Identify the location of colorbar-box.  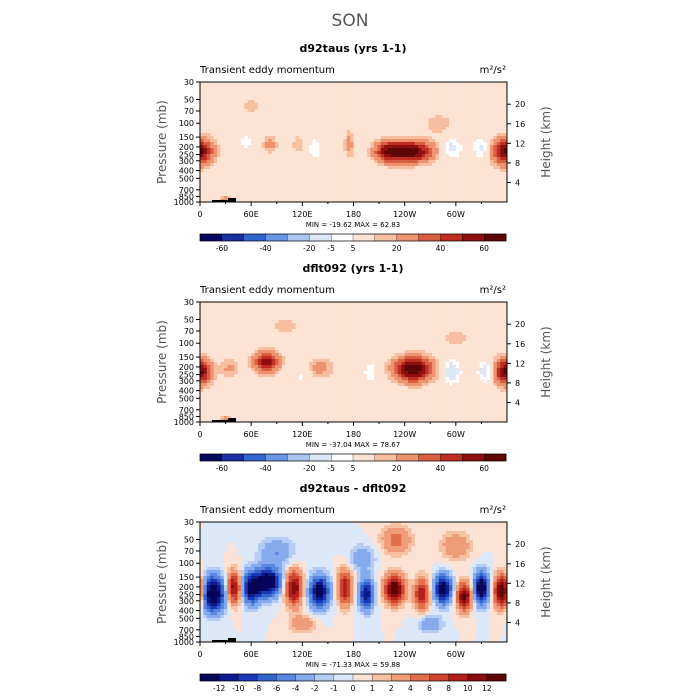
(408, 237).